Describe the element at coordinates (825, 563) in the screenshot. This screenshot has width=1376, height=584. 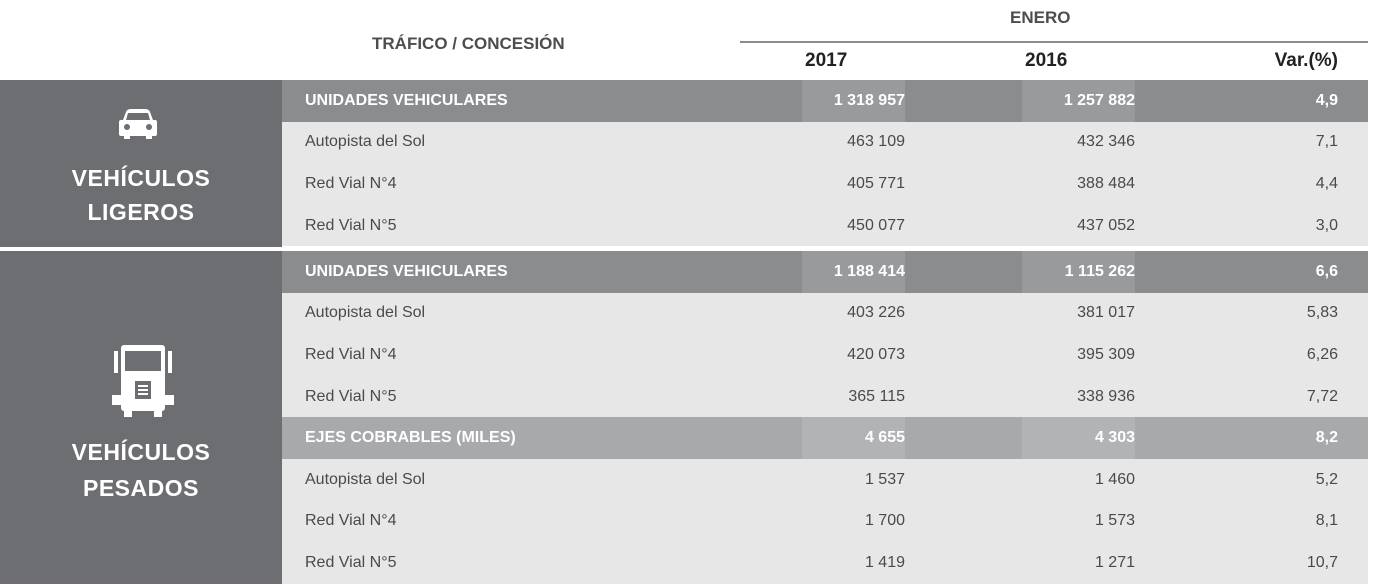
I see `data-row: Red Vial N°5 1 419 1 271 10,7` at that location.